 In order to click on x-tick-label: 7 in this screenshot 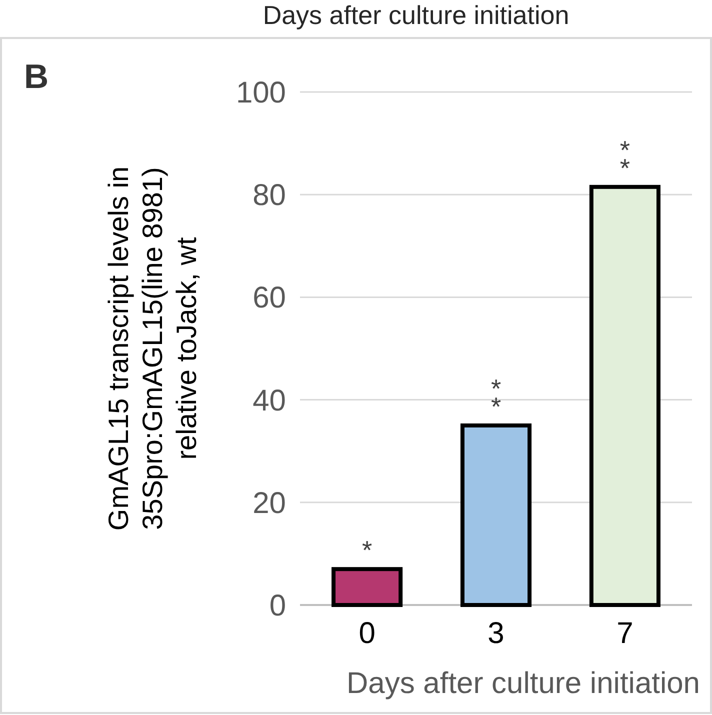, I will do `click(625, 633)`.